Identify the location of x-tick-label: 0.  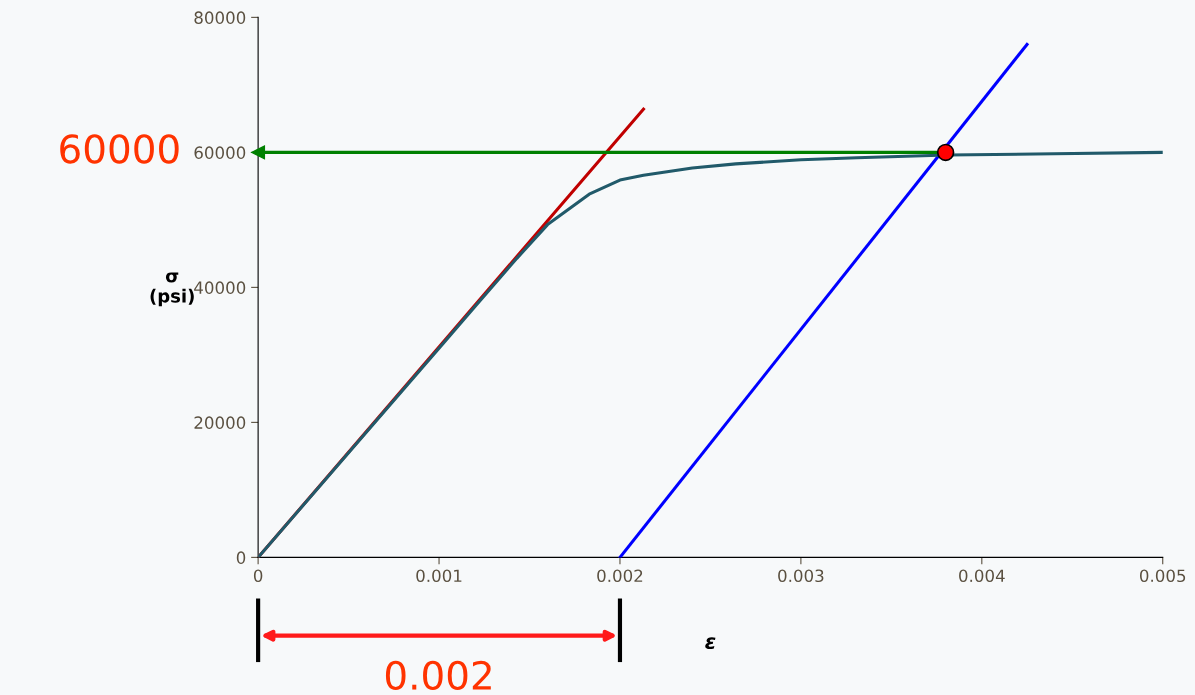
(258, 576).